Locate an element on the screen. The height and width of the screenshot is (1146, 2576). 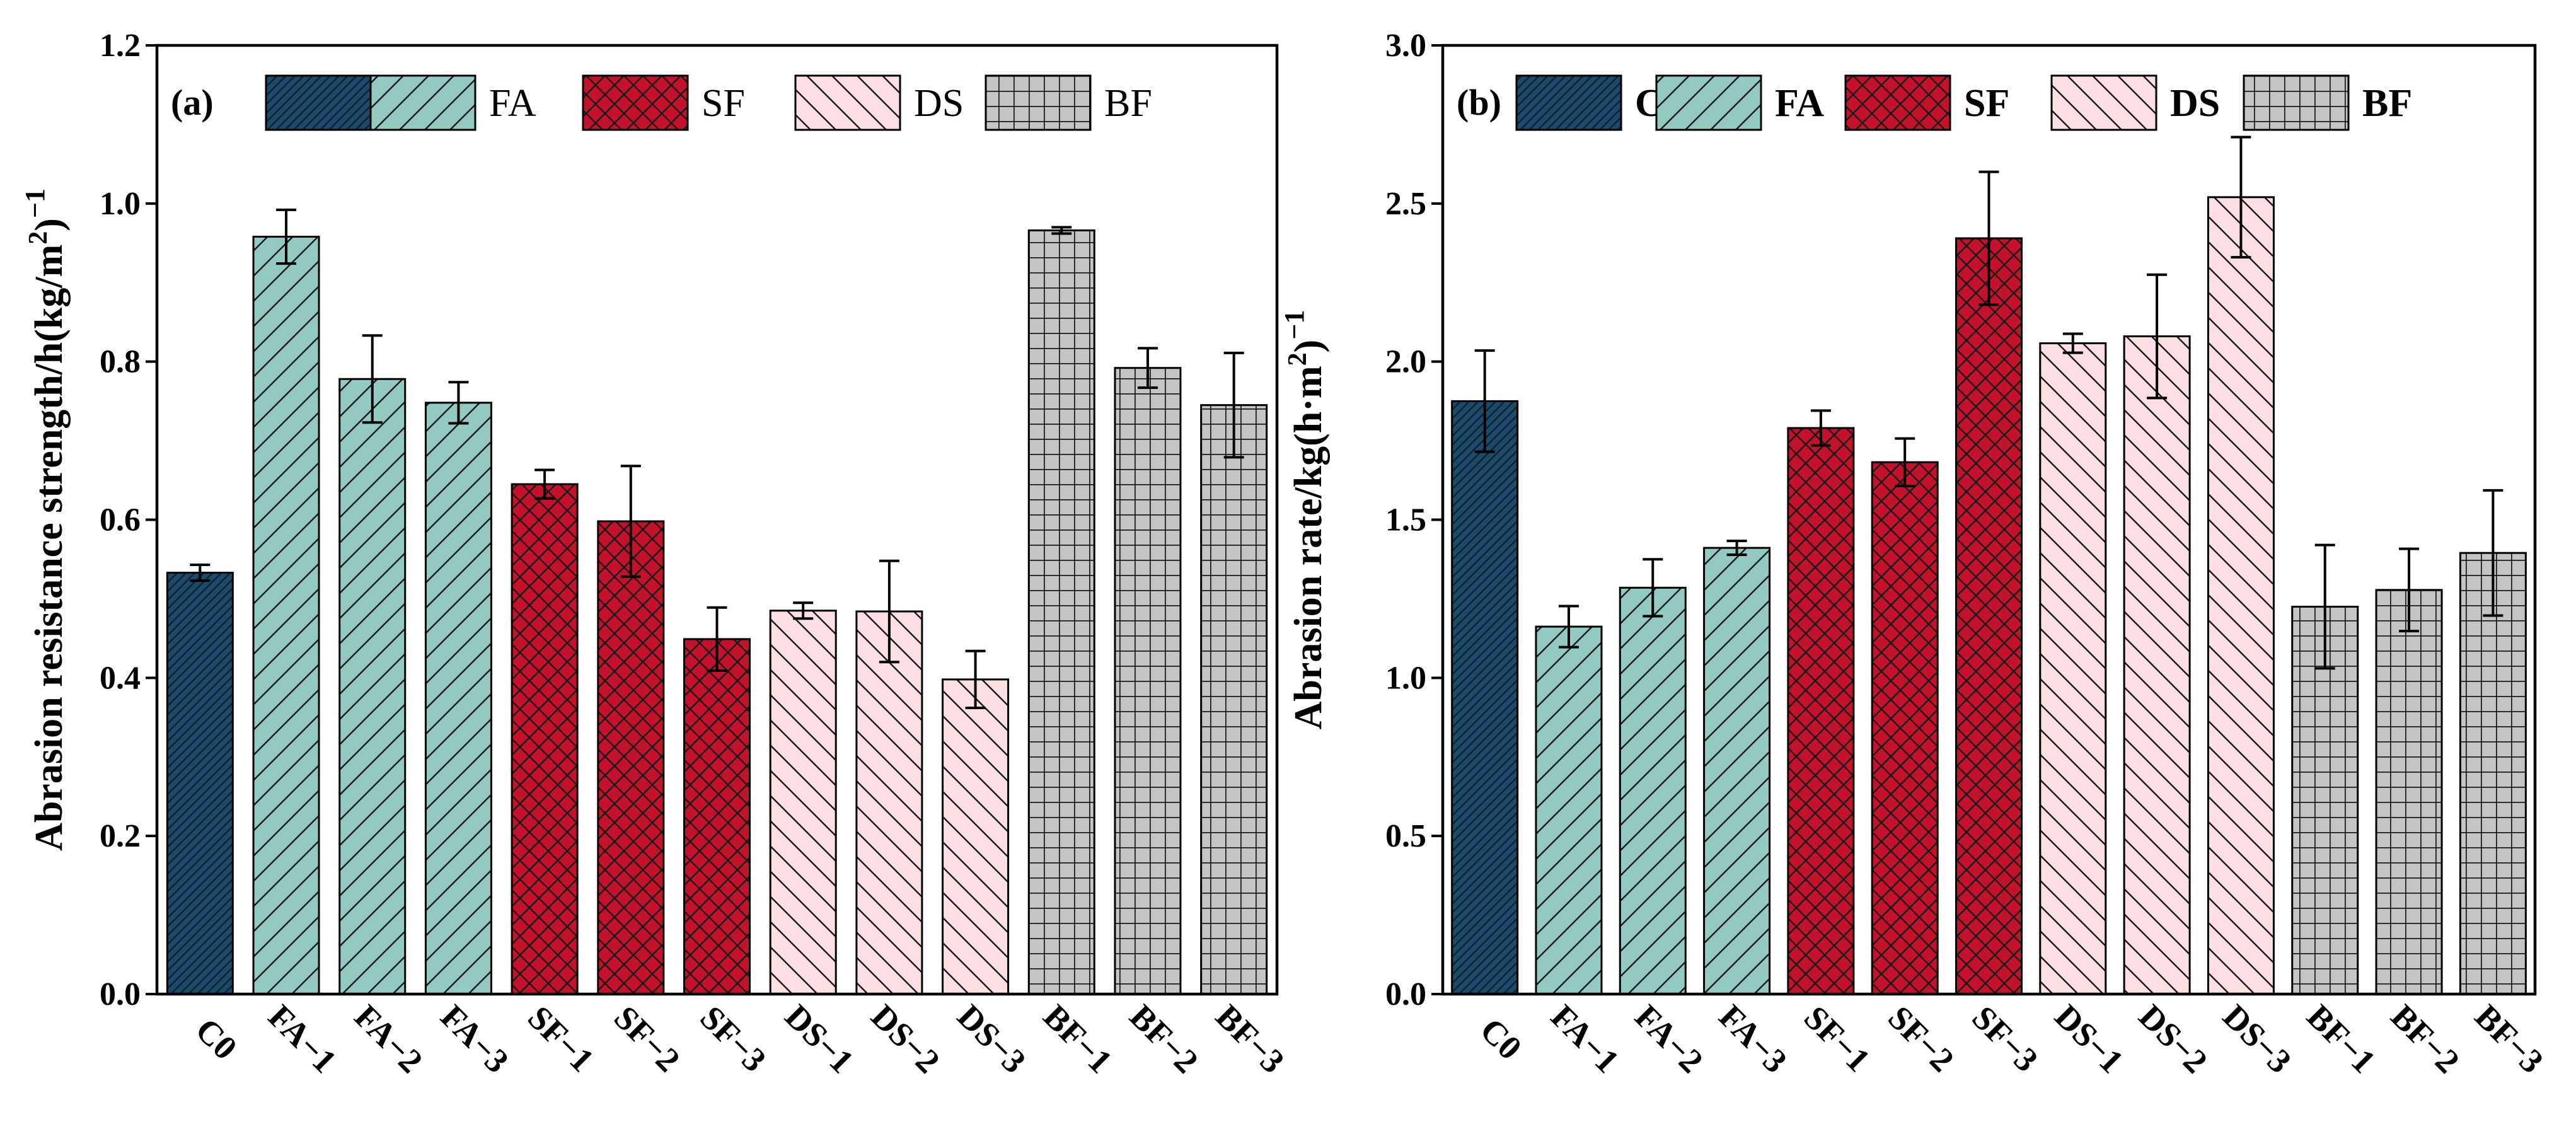
x-tick-label: C0 is located at coordinates (1501, 1038).